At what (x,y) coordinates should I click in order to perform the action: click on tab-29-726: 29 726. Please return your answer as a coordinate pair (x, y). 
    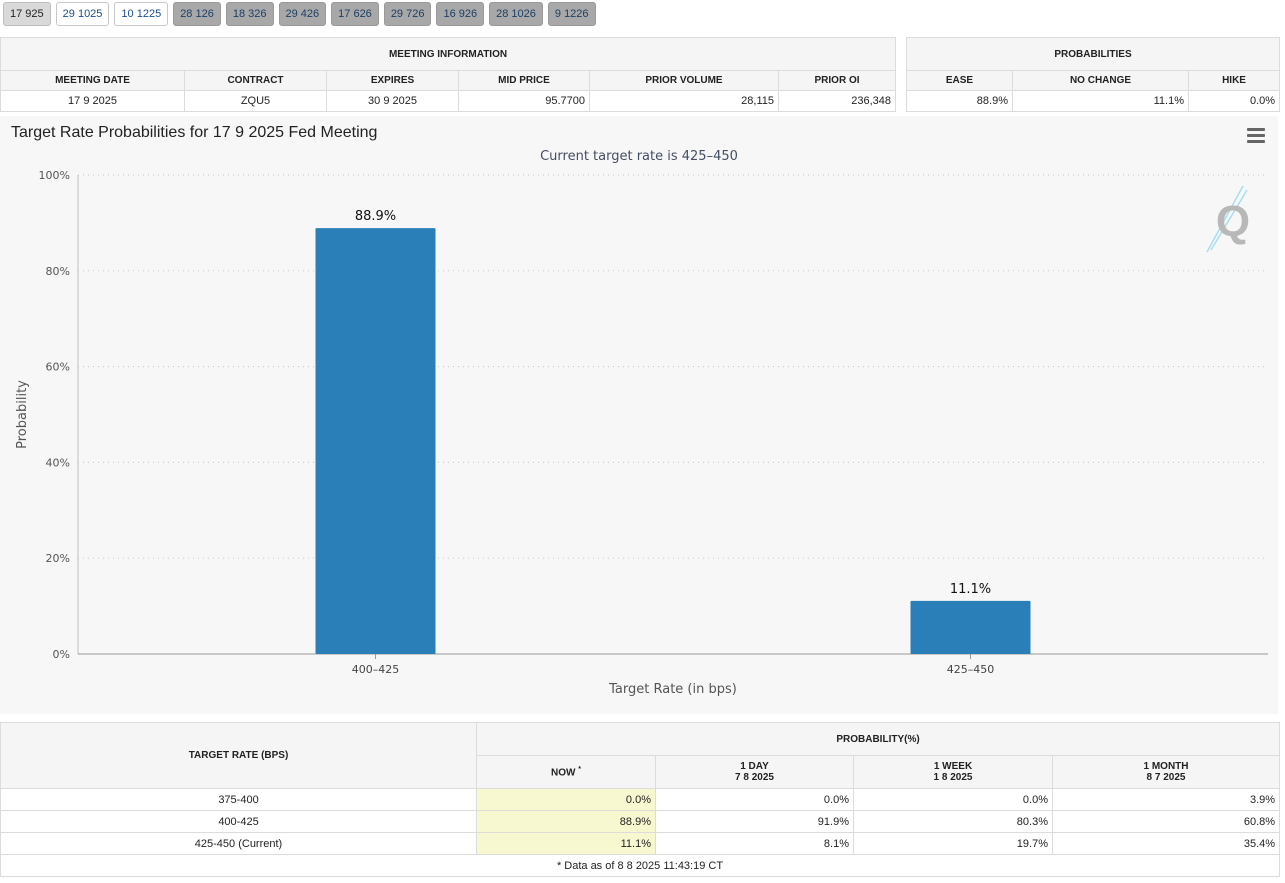
    Looking at the image, I should click on (407, 14).